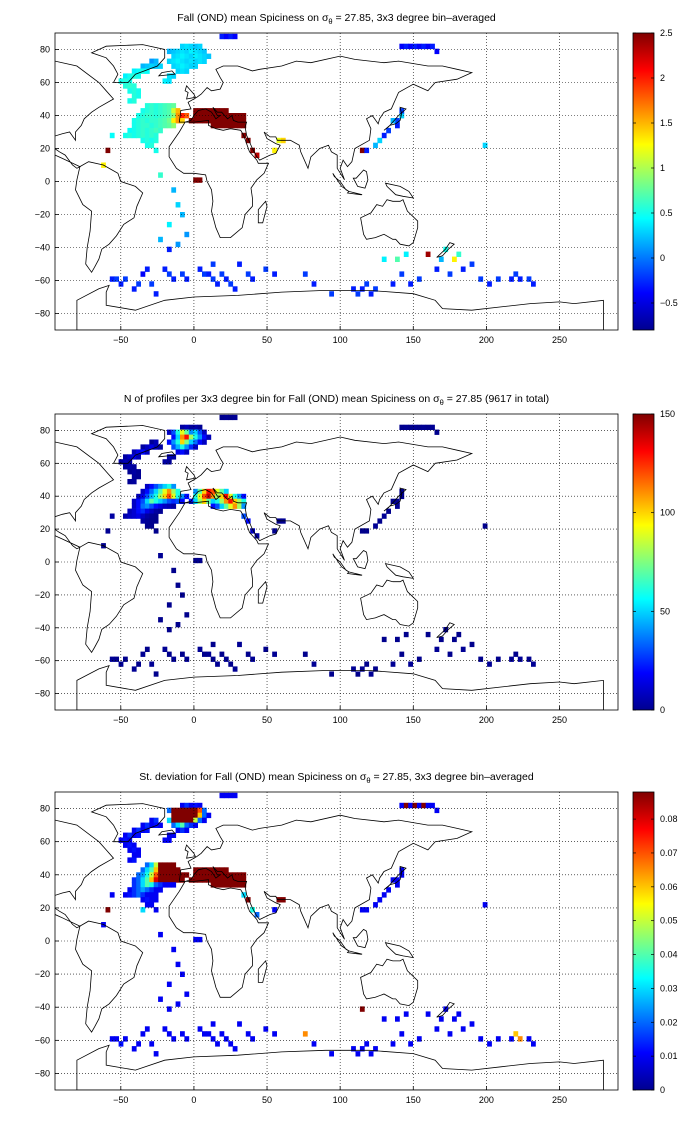 The width and height of the screenshot is (696, 1140). What do you see at coordinates (120, 1100) in the screenshot?
I see `x-tick-label: −50` at bounding box center [120, 1100].